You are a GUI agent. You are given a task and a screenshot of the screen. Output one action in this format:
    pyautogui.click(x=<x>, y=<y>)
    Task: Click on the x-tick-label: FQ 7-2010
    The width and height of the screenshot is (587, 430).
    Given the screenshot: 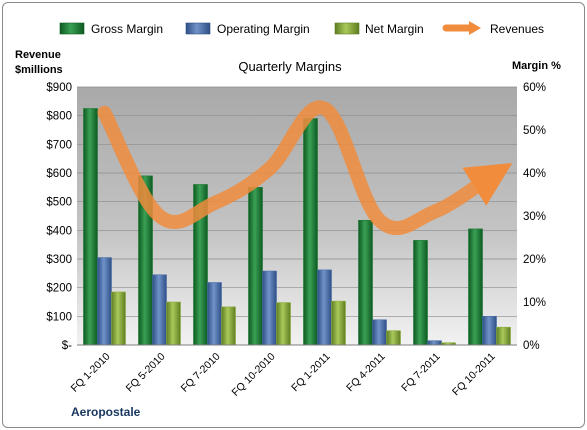 What is the action you would take?
    pyautogui.click(x=201, y=373)
    